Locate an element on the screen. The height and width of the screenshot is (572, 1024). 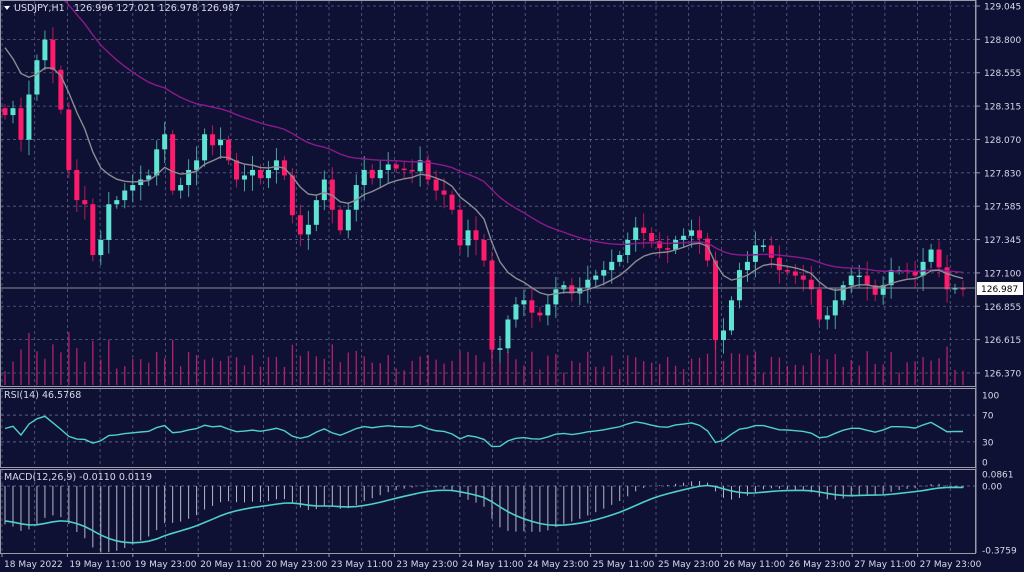
dropdown-triangle-icon is located at coordinates (7, 8).